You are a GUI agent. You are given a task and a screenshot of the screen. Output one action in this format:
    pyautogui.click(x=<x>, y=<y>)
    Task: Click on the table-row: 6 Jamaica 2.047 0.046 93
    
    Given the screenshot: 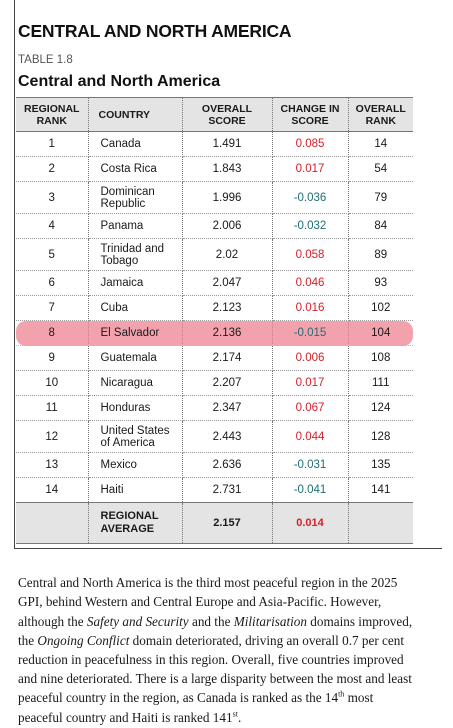 What is the action you would take?
    pyautogui.click(x=214, y=283)
    